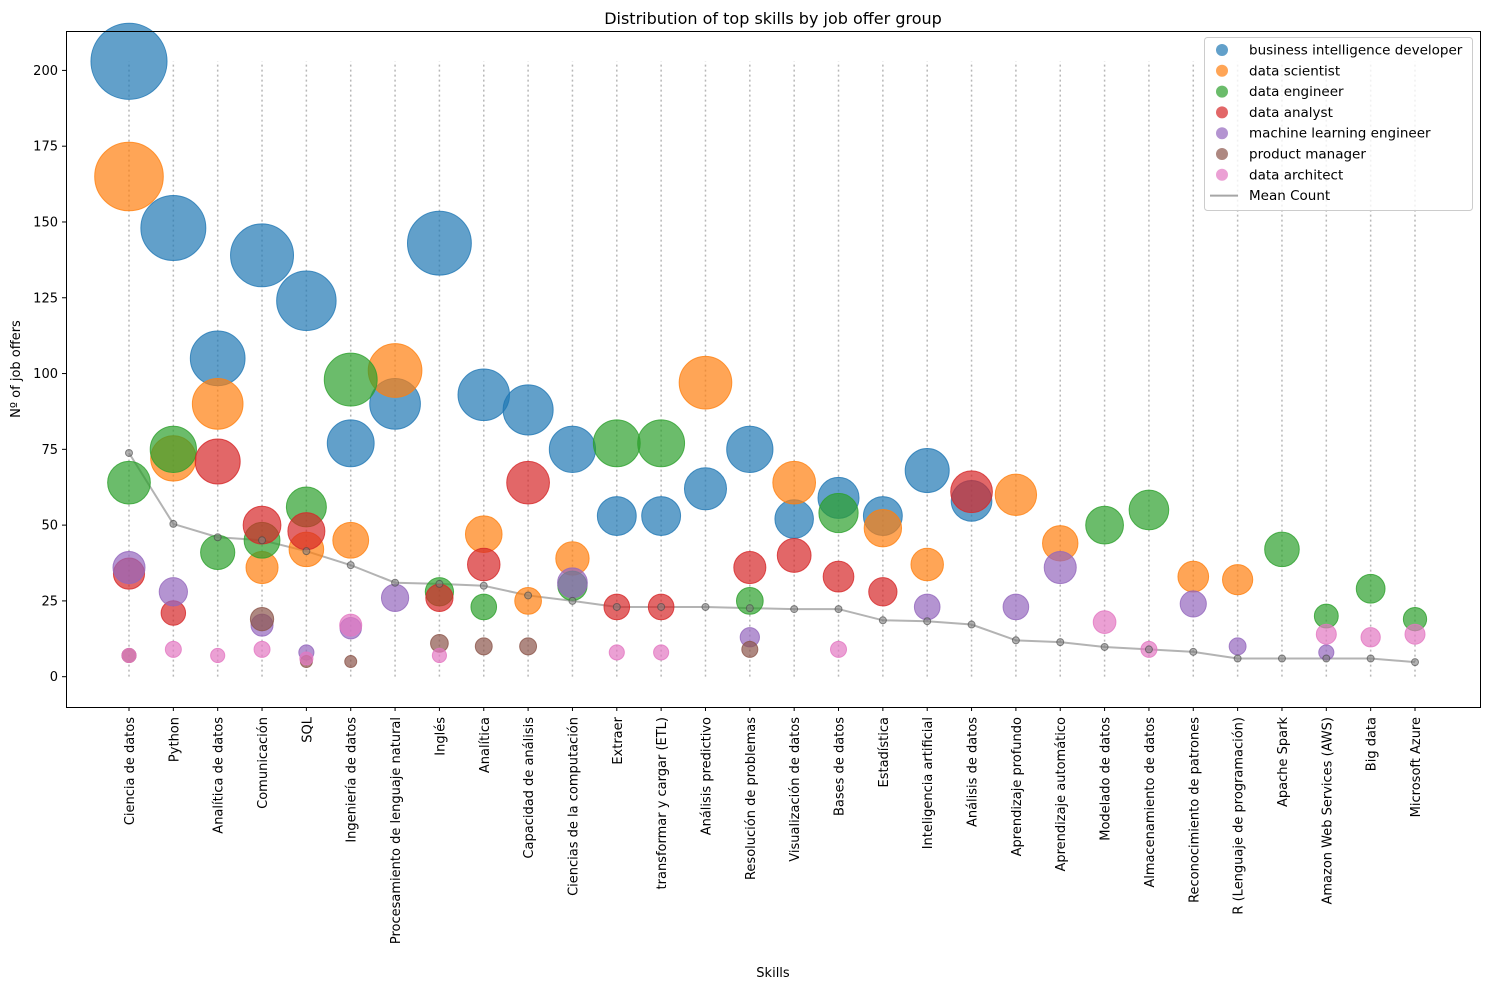 Image resolution: width=1489 pixels, height=989 pixels. What do you see at coordinates (16, 369) in the screenshot?
I see `y-axis-label: Nº of job offers` at bounding box center [16, 369].